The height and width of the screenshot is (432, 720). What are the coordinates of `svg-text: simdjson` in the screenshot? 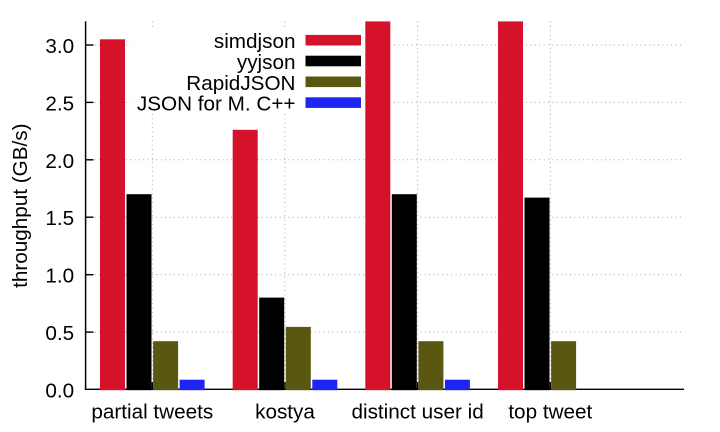 It's located at (255, 41).